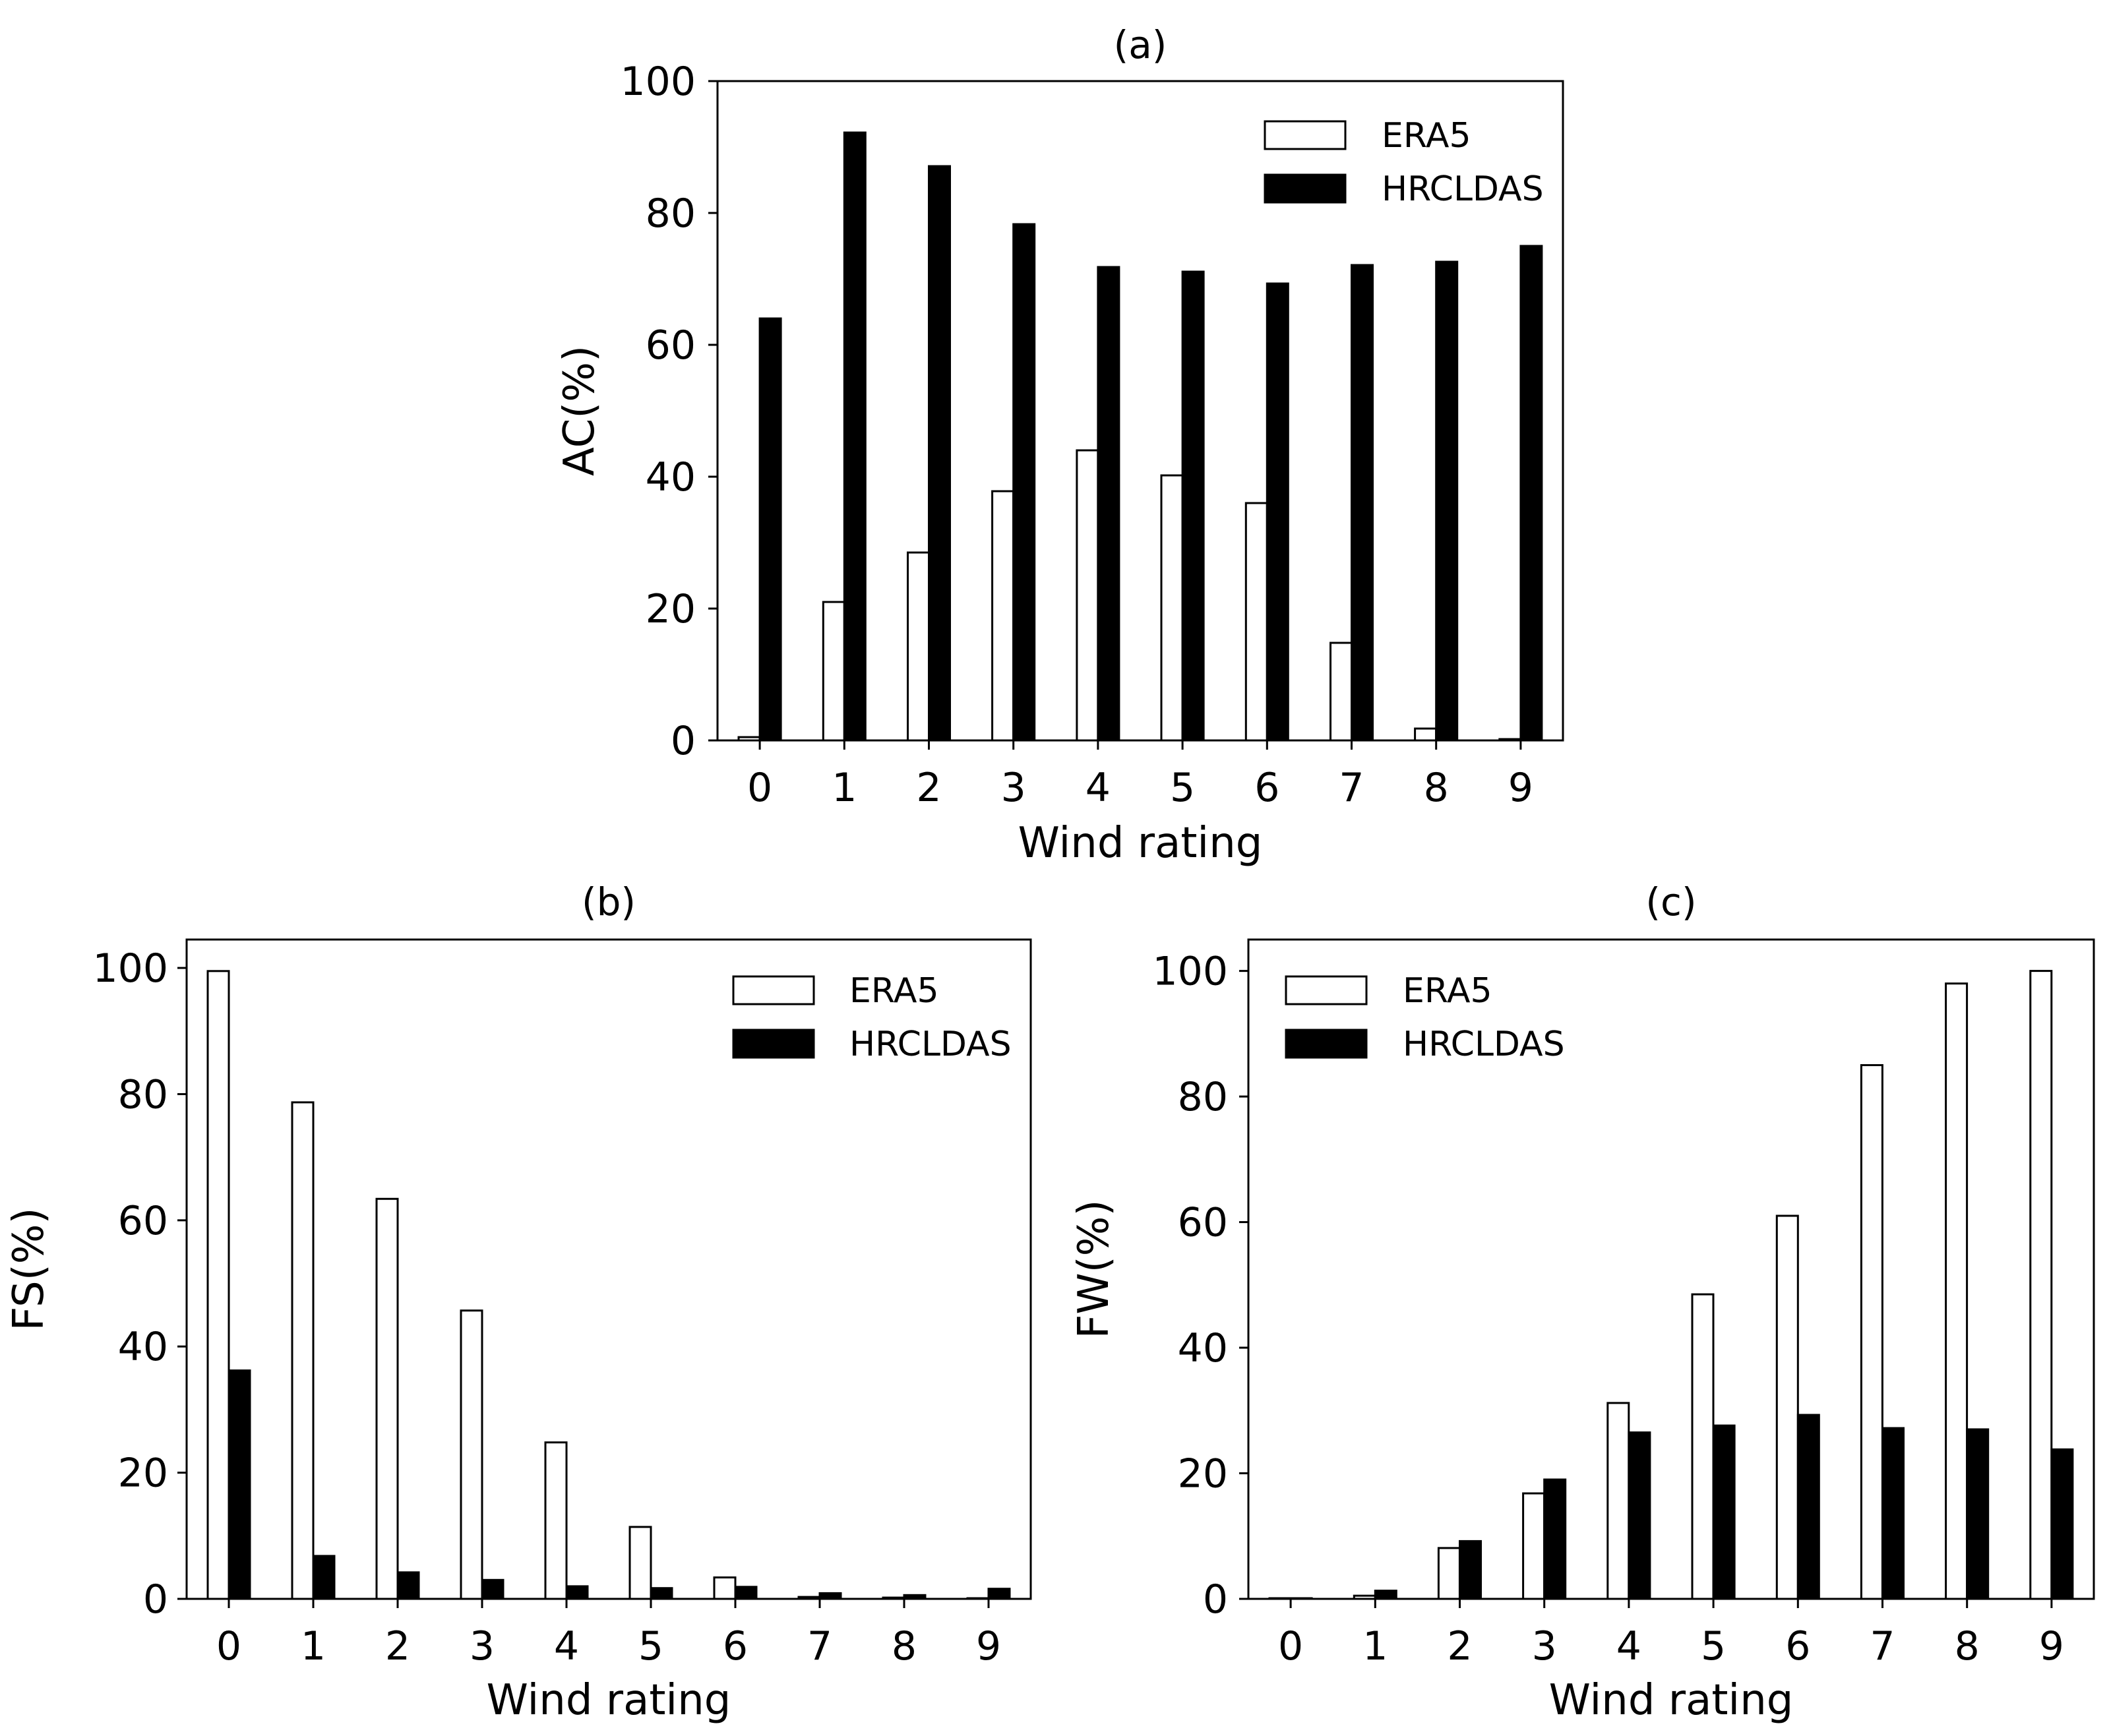 This screenshot has width=2109, height=1736. Describe the element at coordinates (609, 902) in the screenshot. I see `chart-title: (b)` at that location.